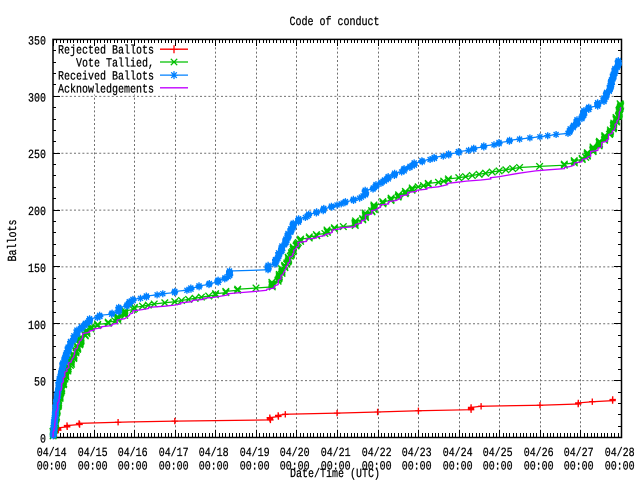 The height and width of the screenshot is (485, 640). I want to click on svg-text: Acknowledgements, so click(106, 89).